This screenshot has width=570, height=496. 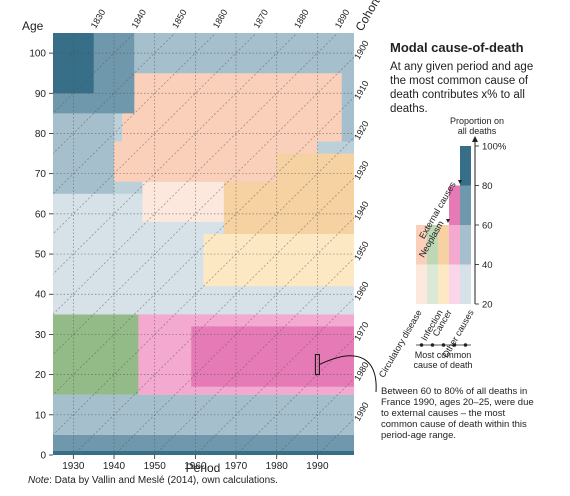 I want to click on cohort-line-1980, so click(x=315, y=416).